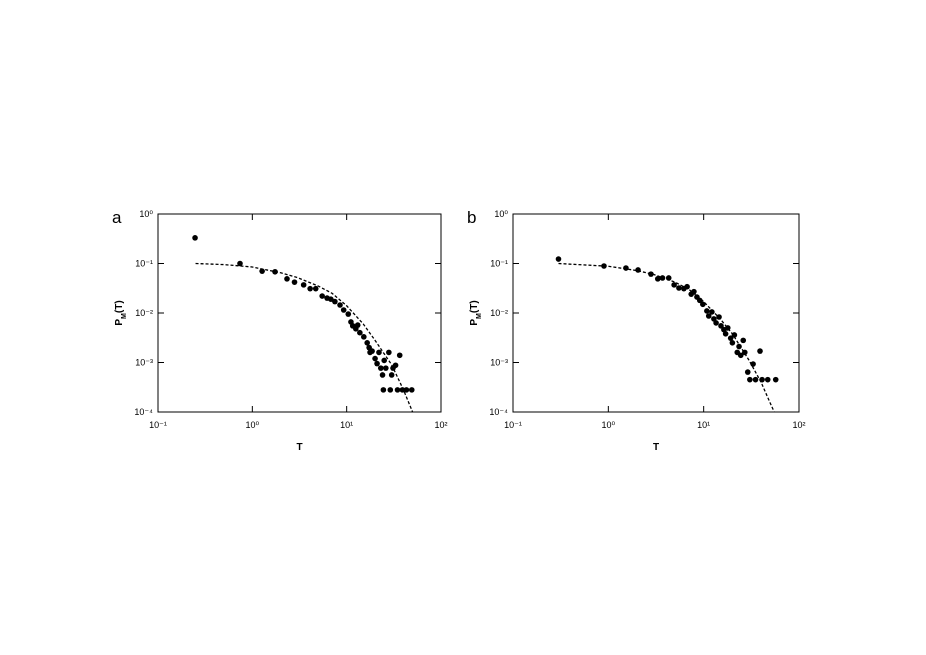 Image resolution: width=926 pixels, height=655 pixels. What do you see at coordinates (117, 217) in the screenshot?
I see `panel-label: a` at bounding box center [117, 217].